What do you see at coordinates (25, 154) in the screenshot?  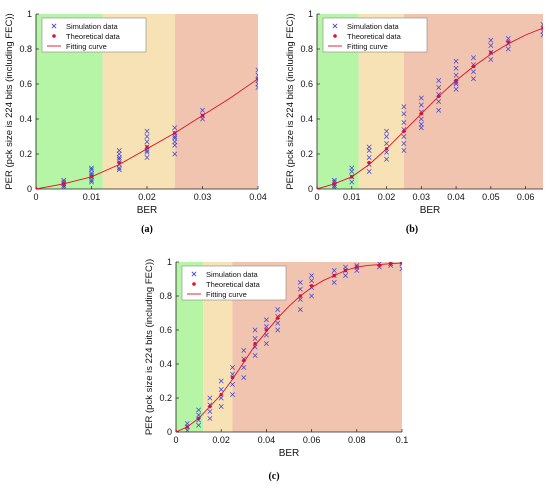 I see `y-tick-label: 0.2` at bounding box center [25, 154].